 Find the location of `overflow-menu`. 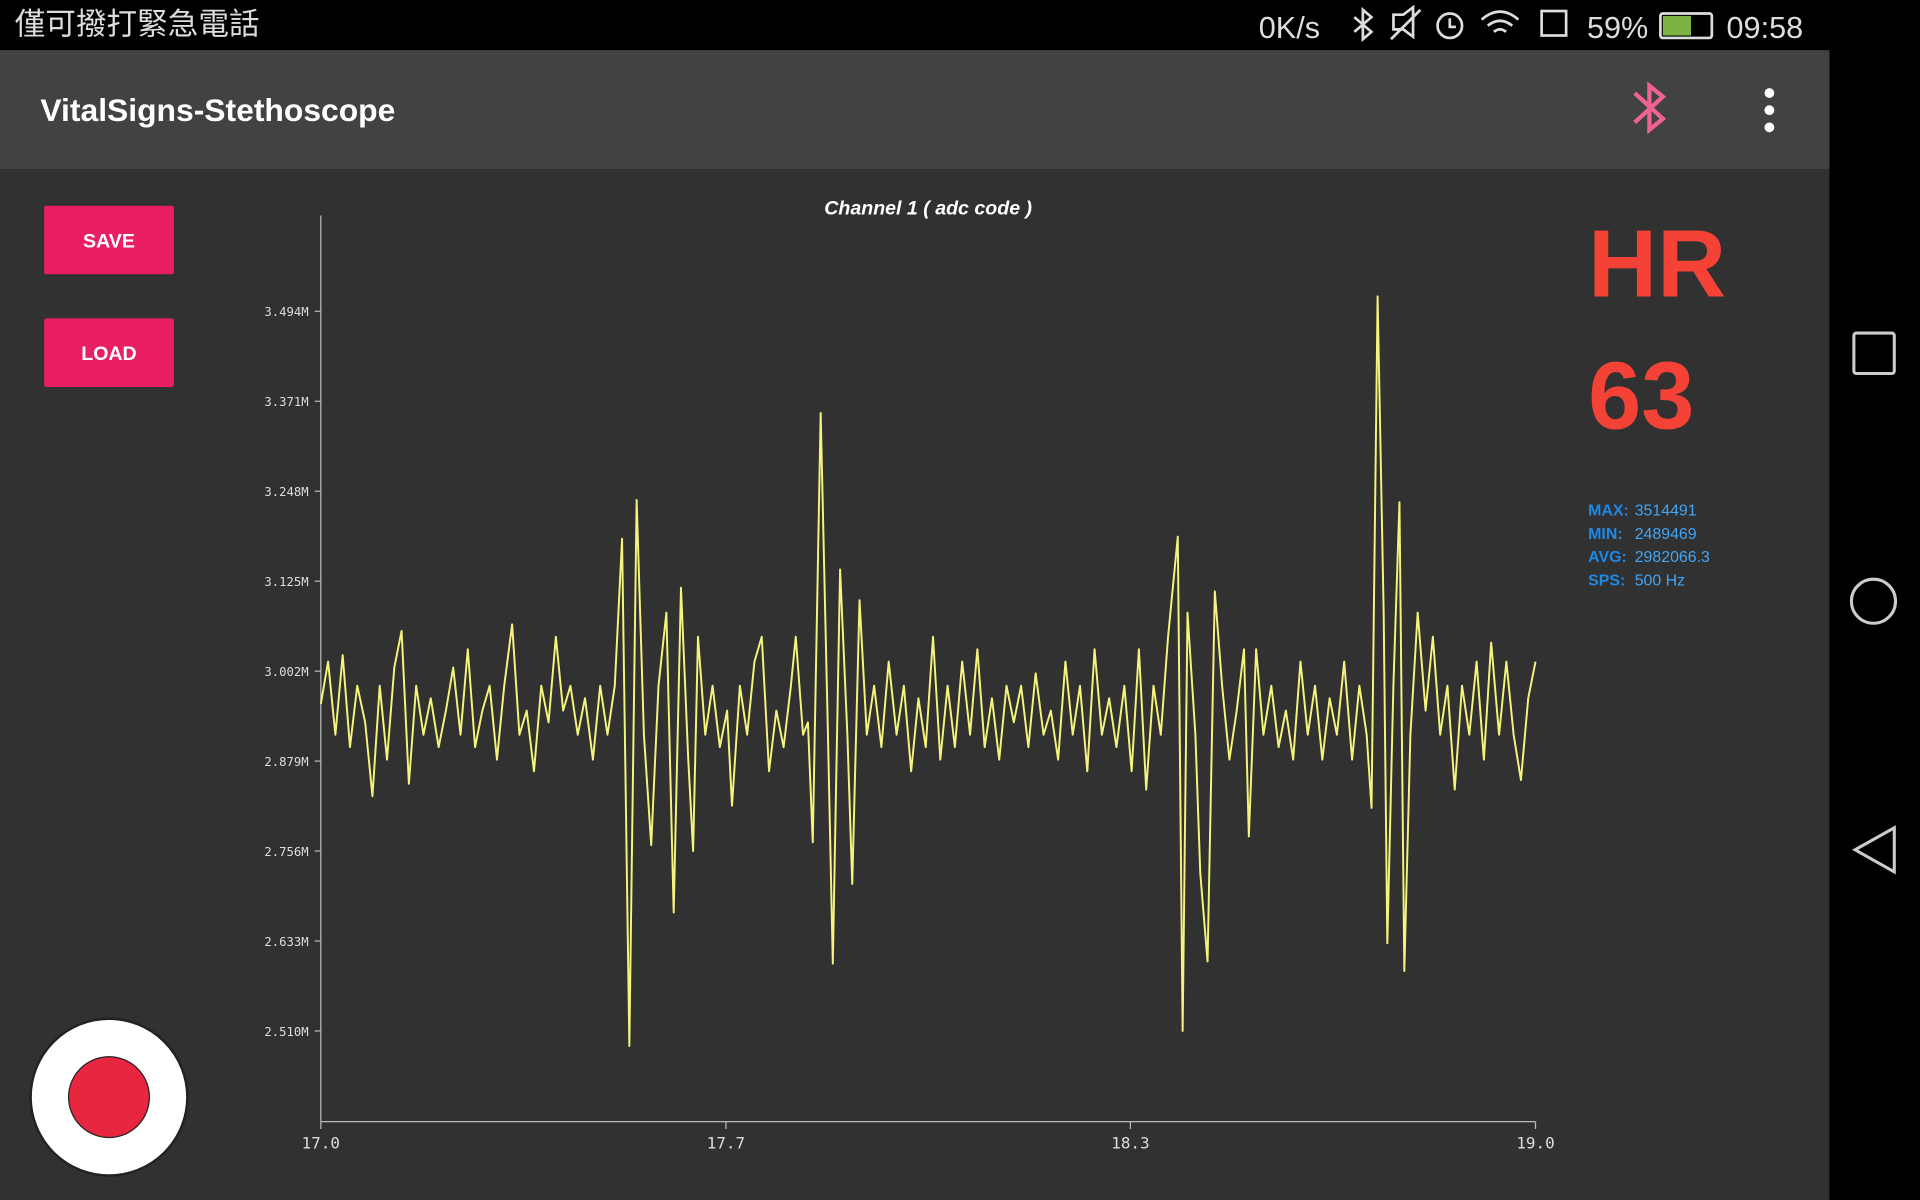

overflow-menu is located at coordinates (1769, 110).